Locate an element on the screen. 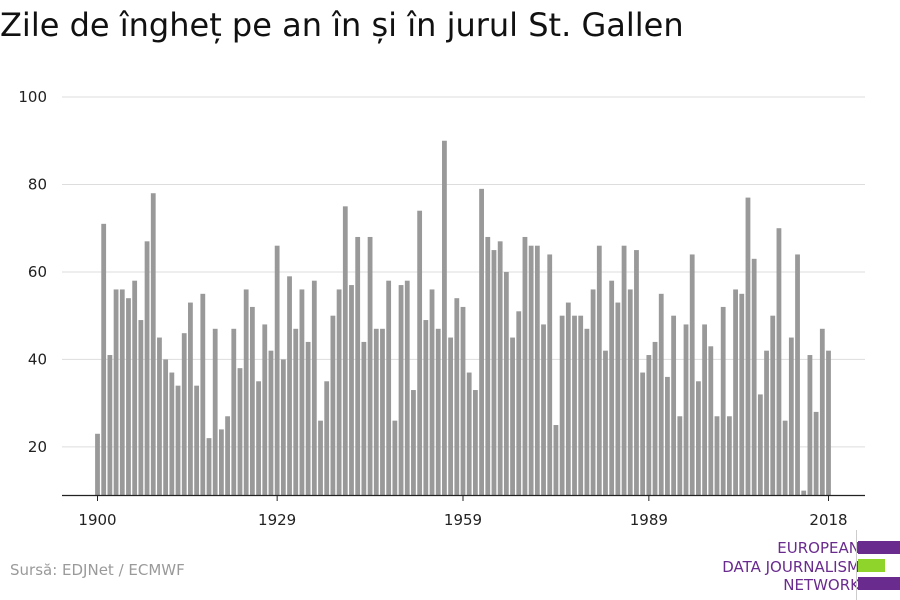  bar-1939 is located at coordinates (339, 392).